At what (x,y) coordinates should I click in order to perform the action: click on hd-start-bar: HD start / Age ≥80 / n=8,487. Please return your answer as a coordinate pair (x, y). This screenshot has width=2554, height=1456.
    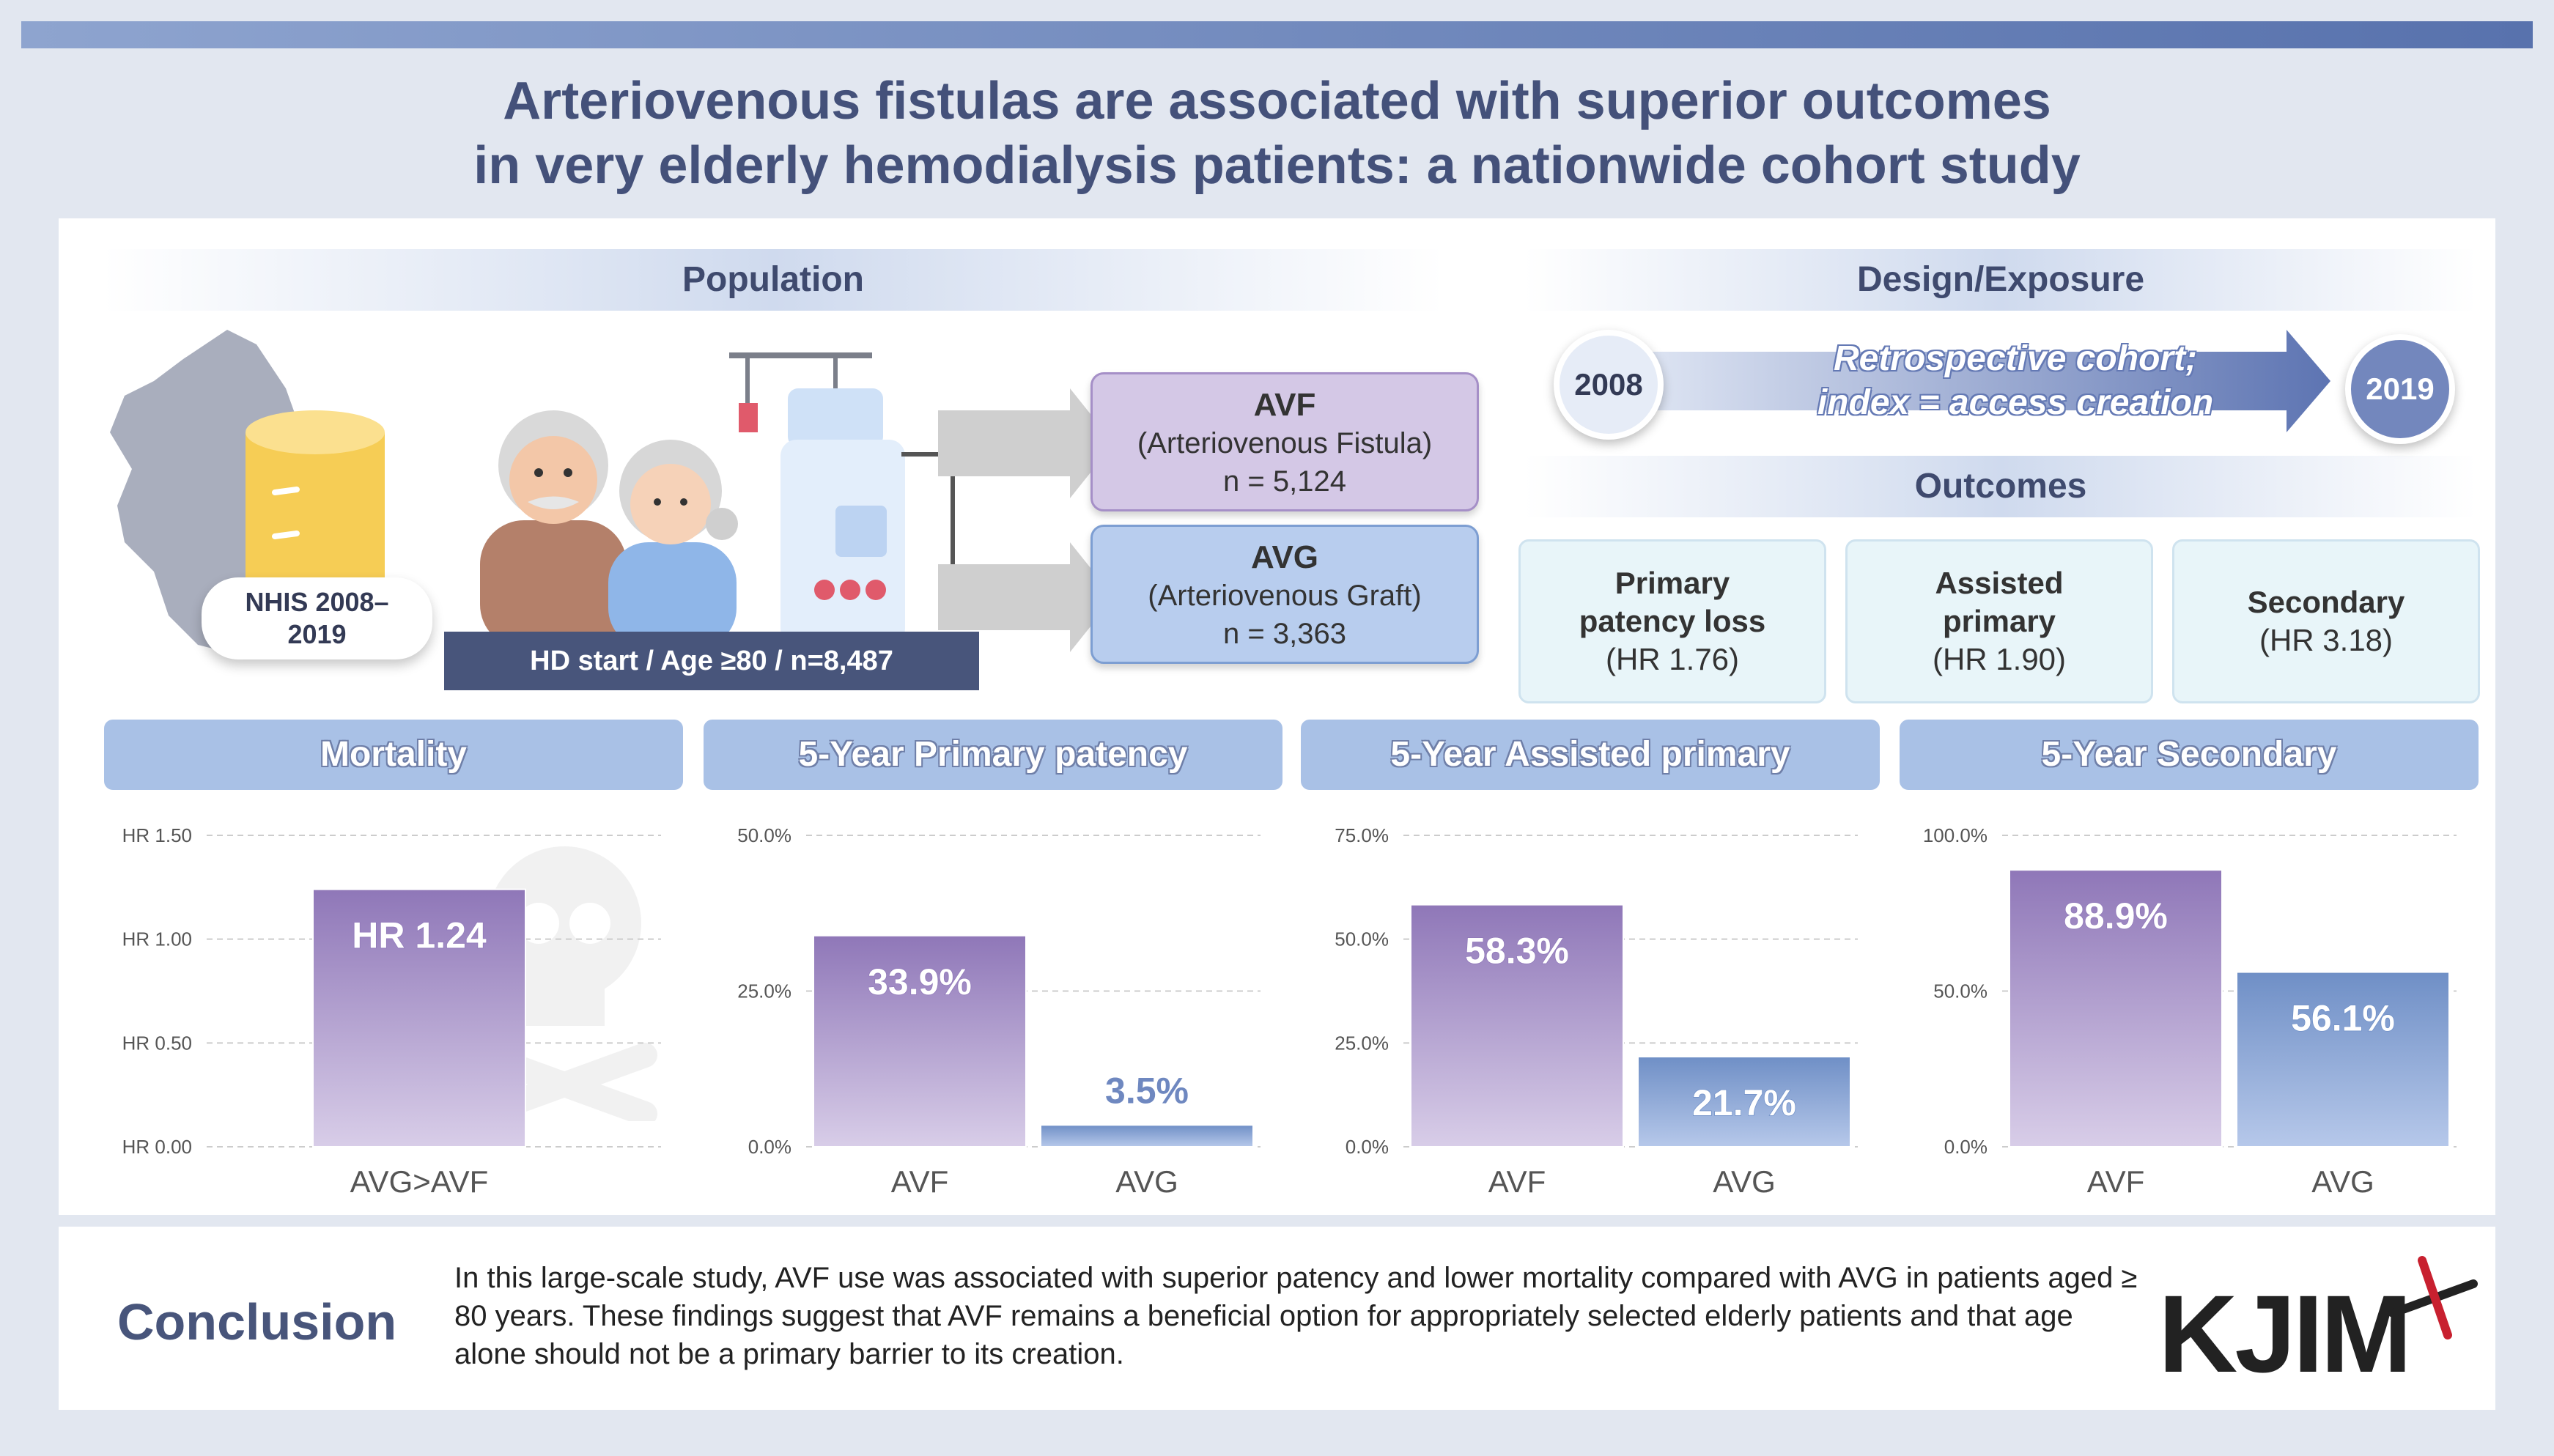
    Looking at the image, I should click on (711, 661).